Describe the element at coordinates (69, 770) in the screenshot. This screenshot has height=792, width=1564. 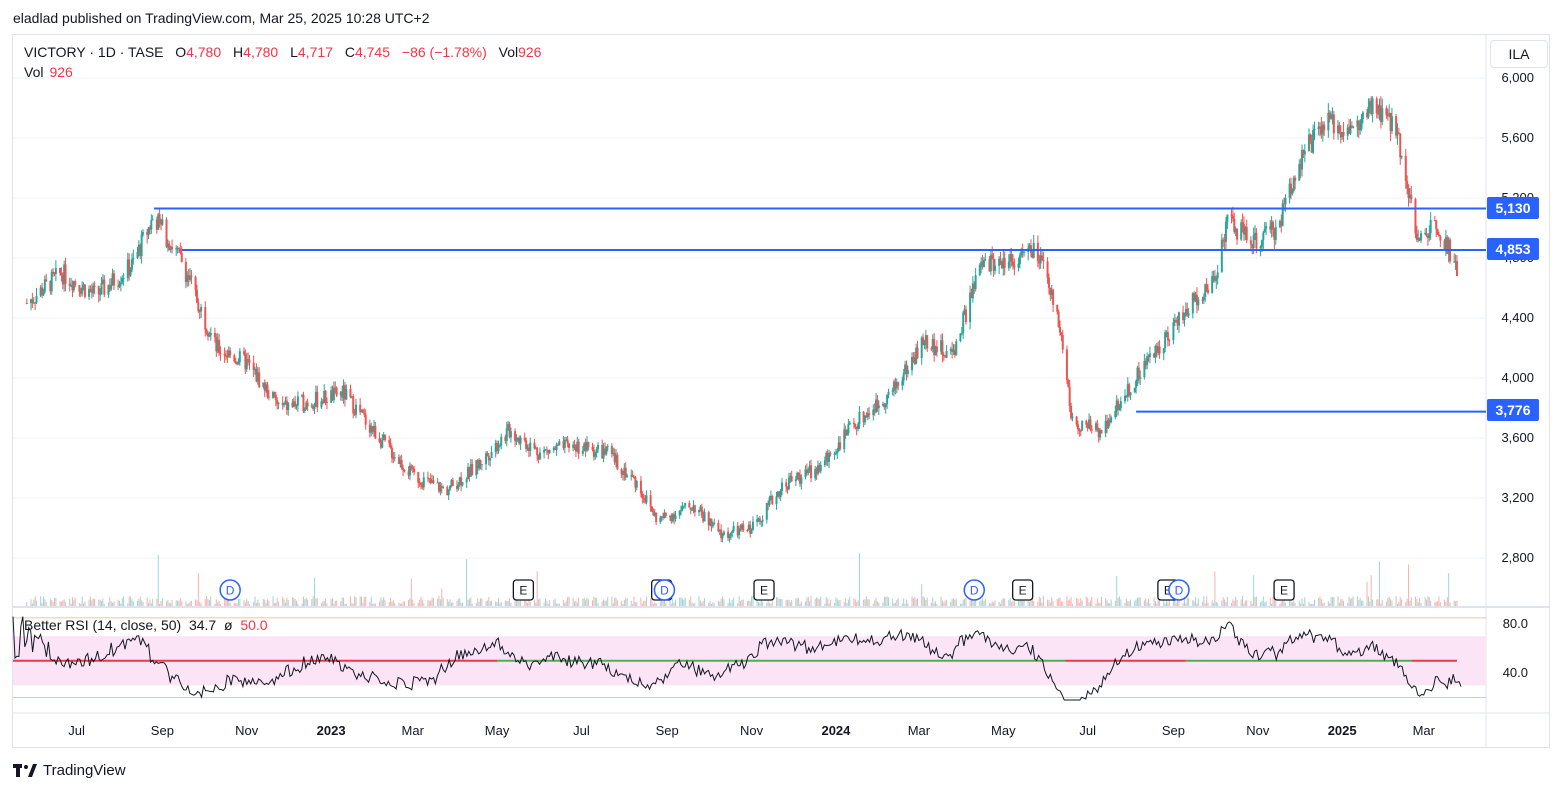
I see `footer-brand: TradingView` at that location.